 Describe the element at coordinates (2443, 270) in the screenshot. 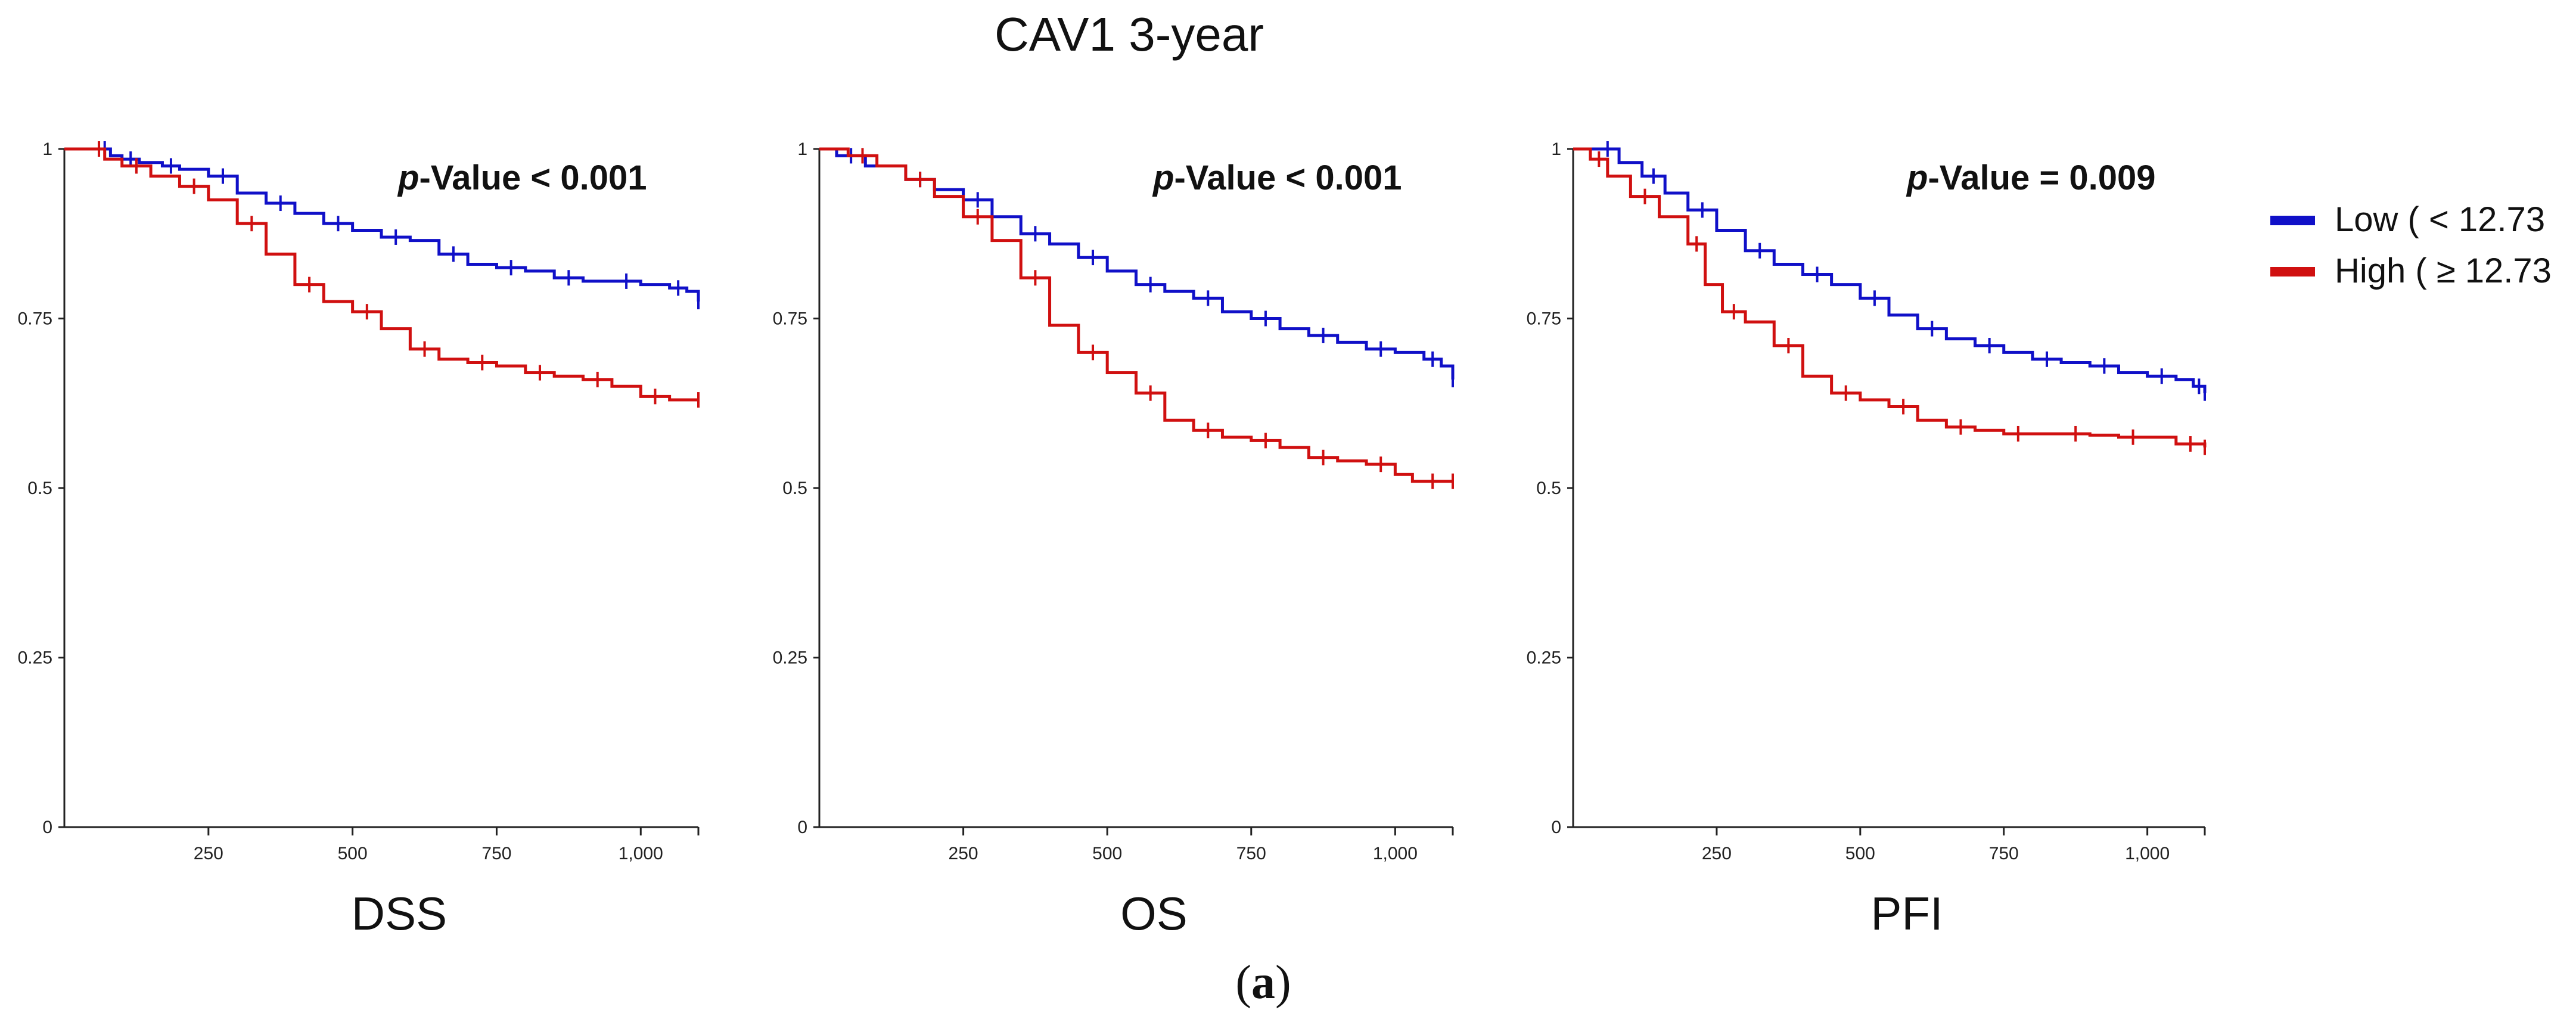

I see `legend-high-label: High ( ≥ 12.73` at that location.